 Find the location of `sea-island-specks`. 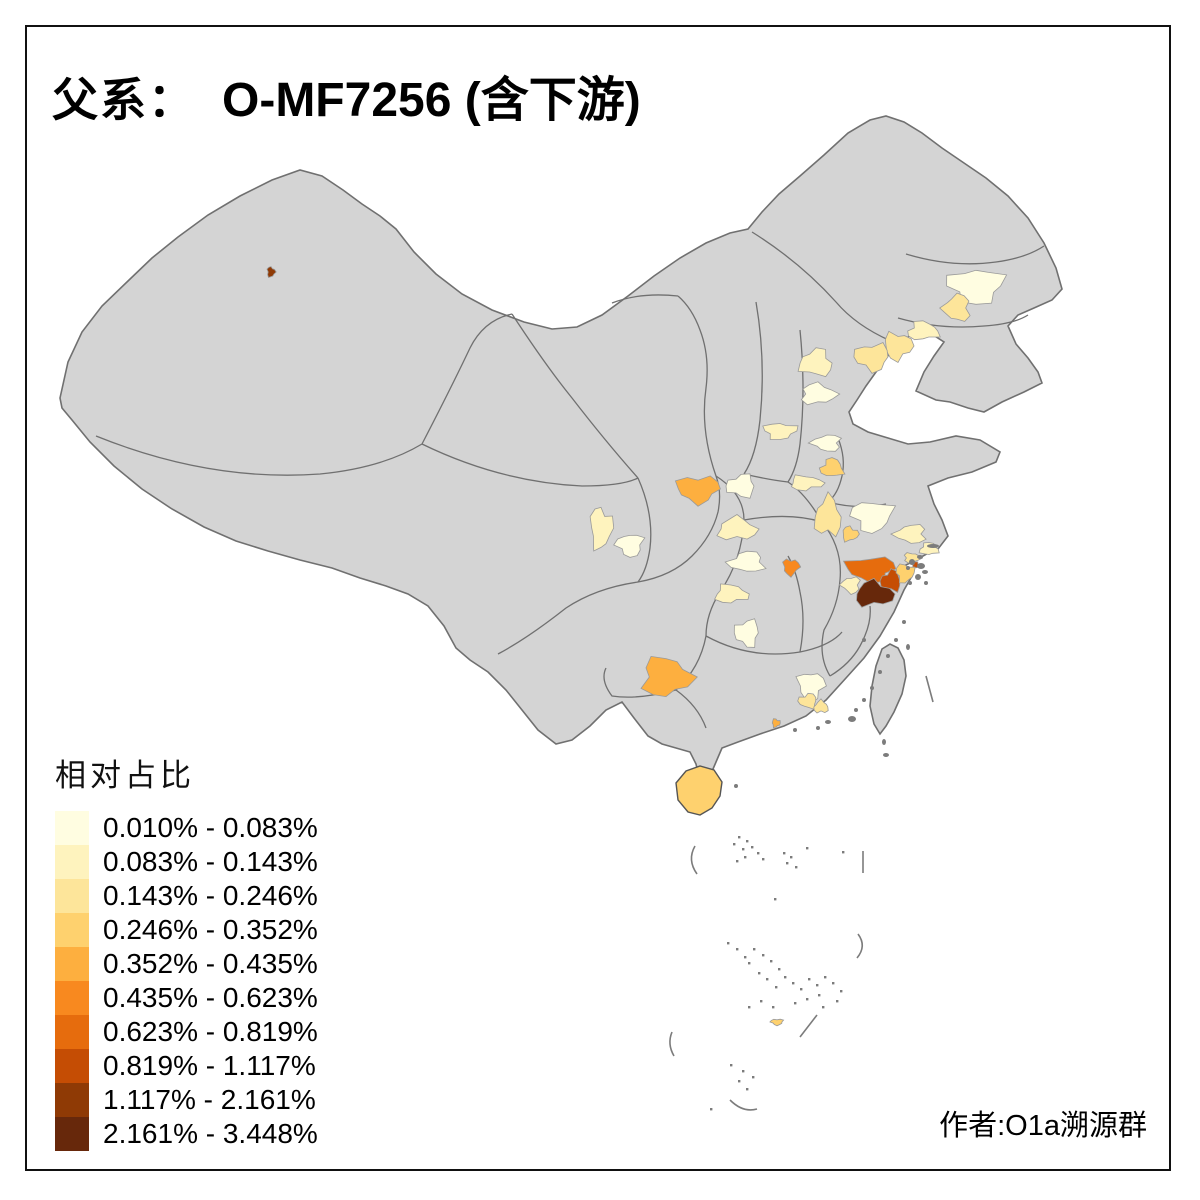

sea-island-specks is located at coordinates (777, 973).